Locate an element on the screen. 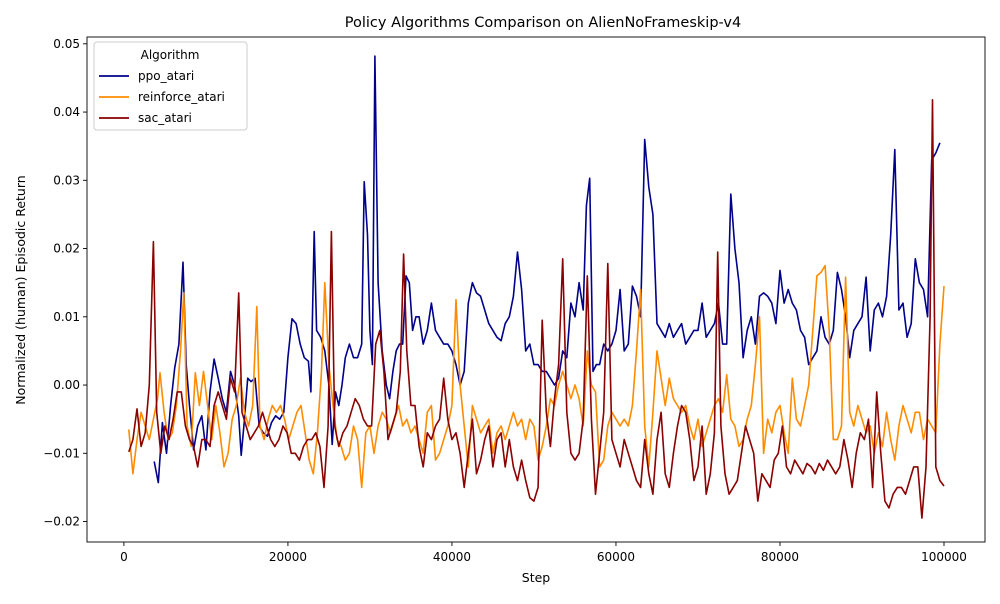  x-tick-label: 20000 is located at coordinates (288, 557).